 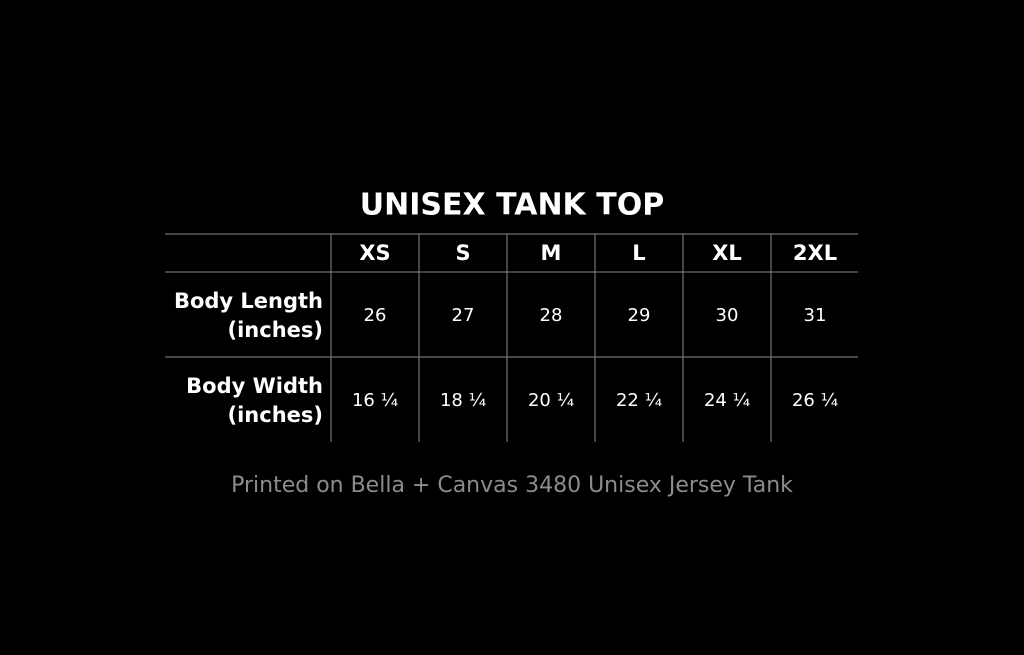 What do you see at coordinates (551, 253) in the screenshot?
I see `column-header: M` at bounding box center [551, 253].